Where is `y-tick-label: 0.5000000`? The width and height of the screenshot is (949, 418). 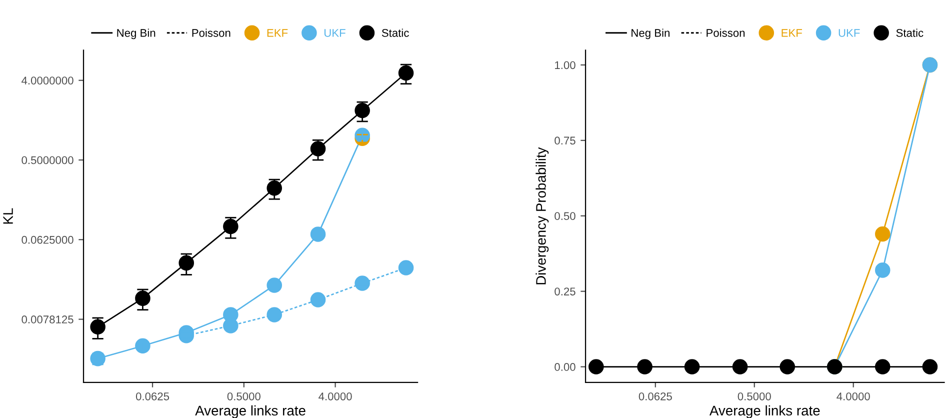 y-tick-label: 0.5000000 is located at coordinates (48, 160).